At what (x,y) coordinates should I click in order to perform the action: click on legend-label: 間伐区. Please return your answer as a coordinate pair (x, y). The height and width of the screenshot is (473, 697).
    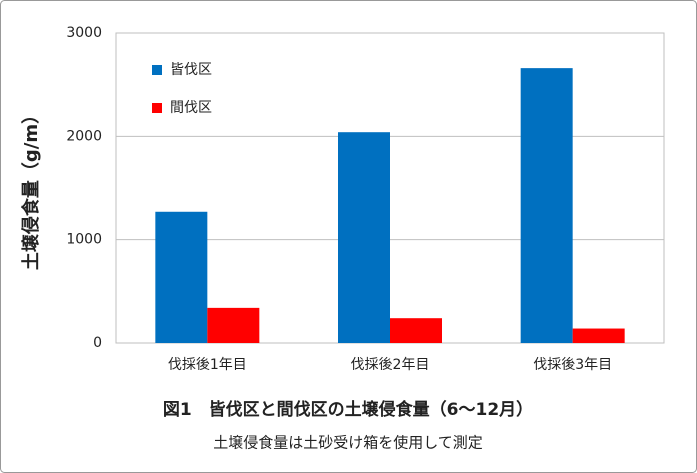
    Looking at the image, I should click on (191, 108).